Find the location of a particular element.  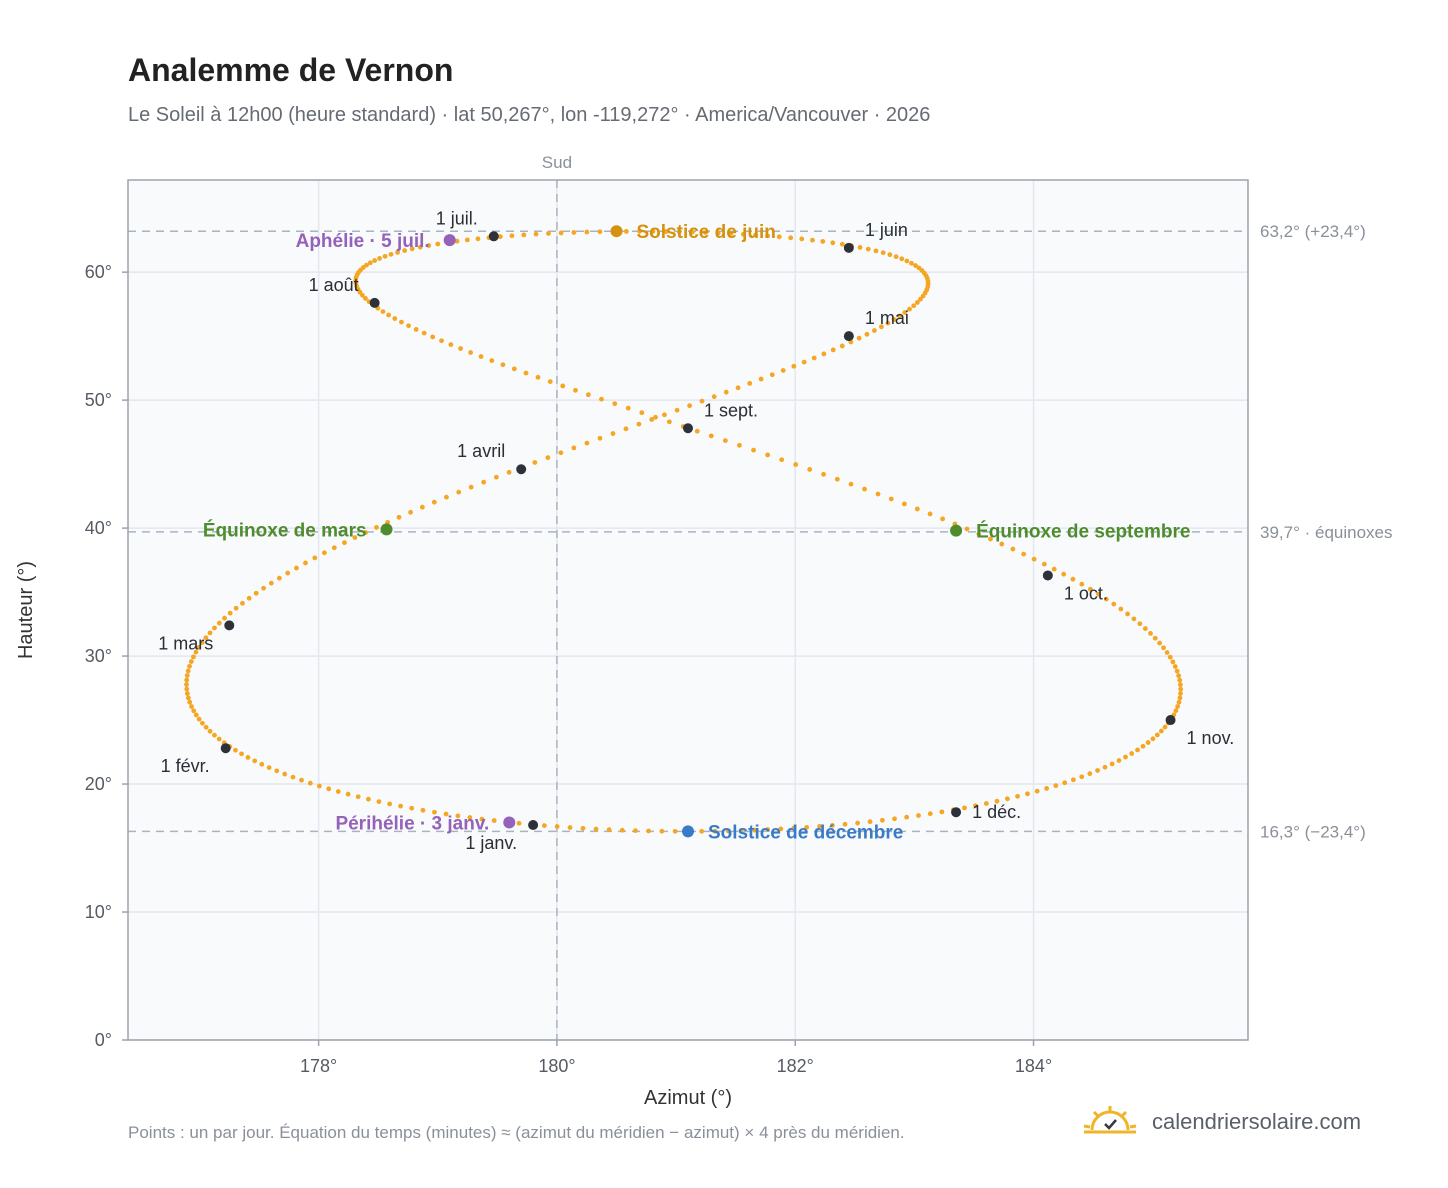

month-label: 1 mai is located at coordinates (887, 318).